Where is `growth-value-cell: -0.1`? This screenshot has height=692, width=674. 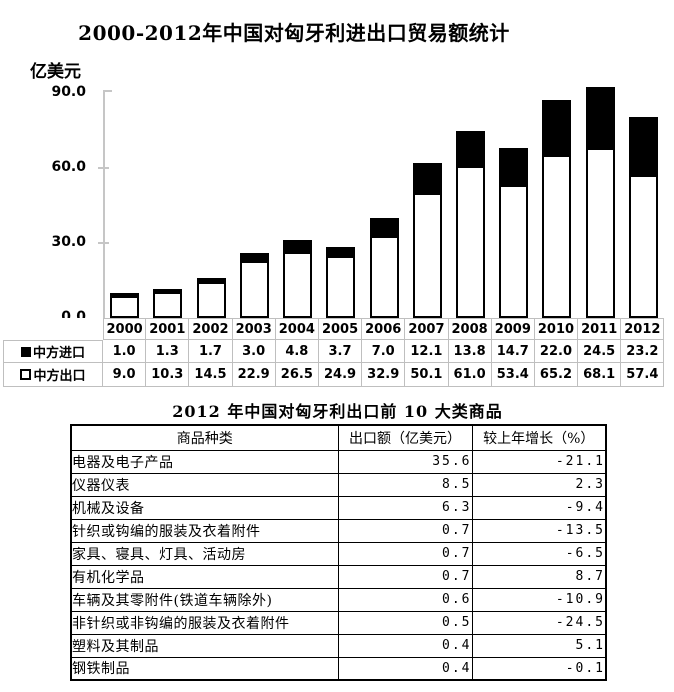
growth-value-cell: -0.1 is located at coordinates (539, 668).